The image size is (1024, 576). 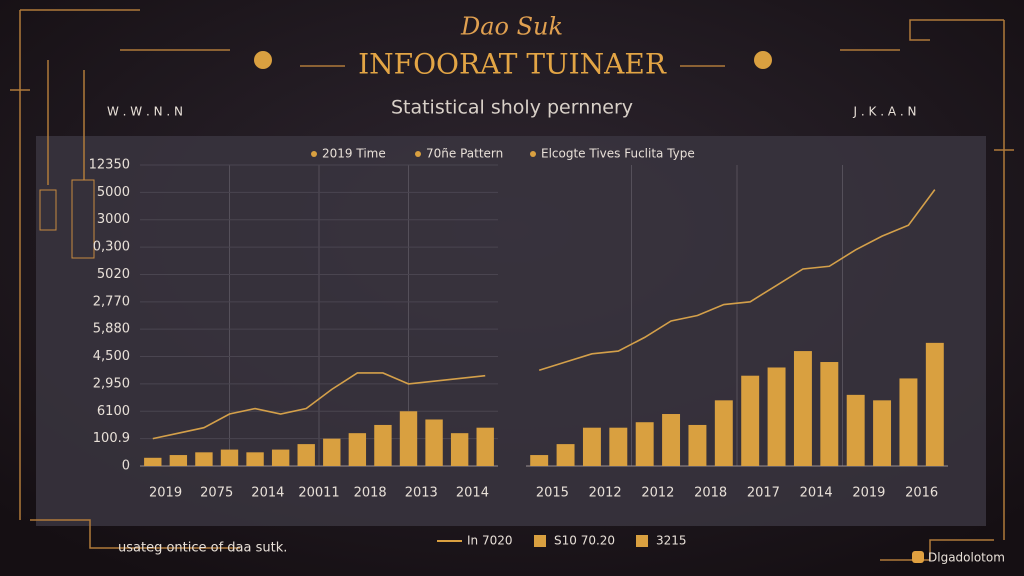 What do you see at coordinates (126, 466) in the screenshot?
I see `y-tick-label: 0` at bounding box center [126, 466].